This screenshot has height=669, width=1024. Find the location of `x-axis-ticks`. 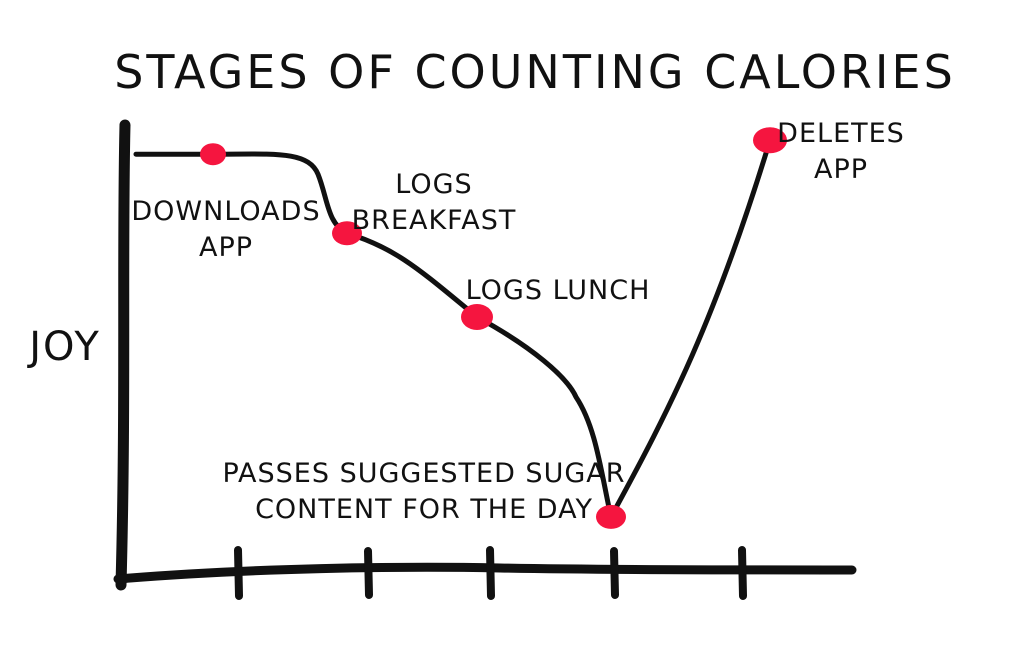

x-axis-ticks is located at coordinates (490, 573).